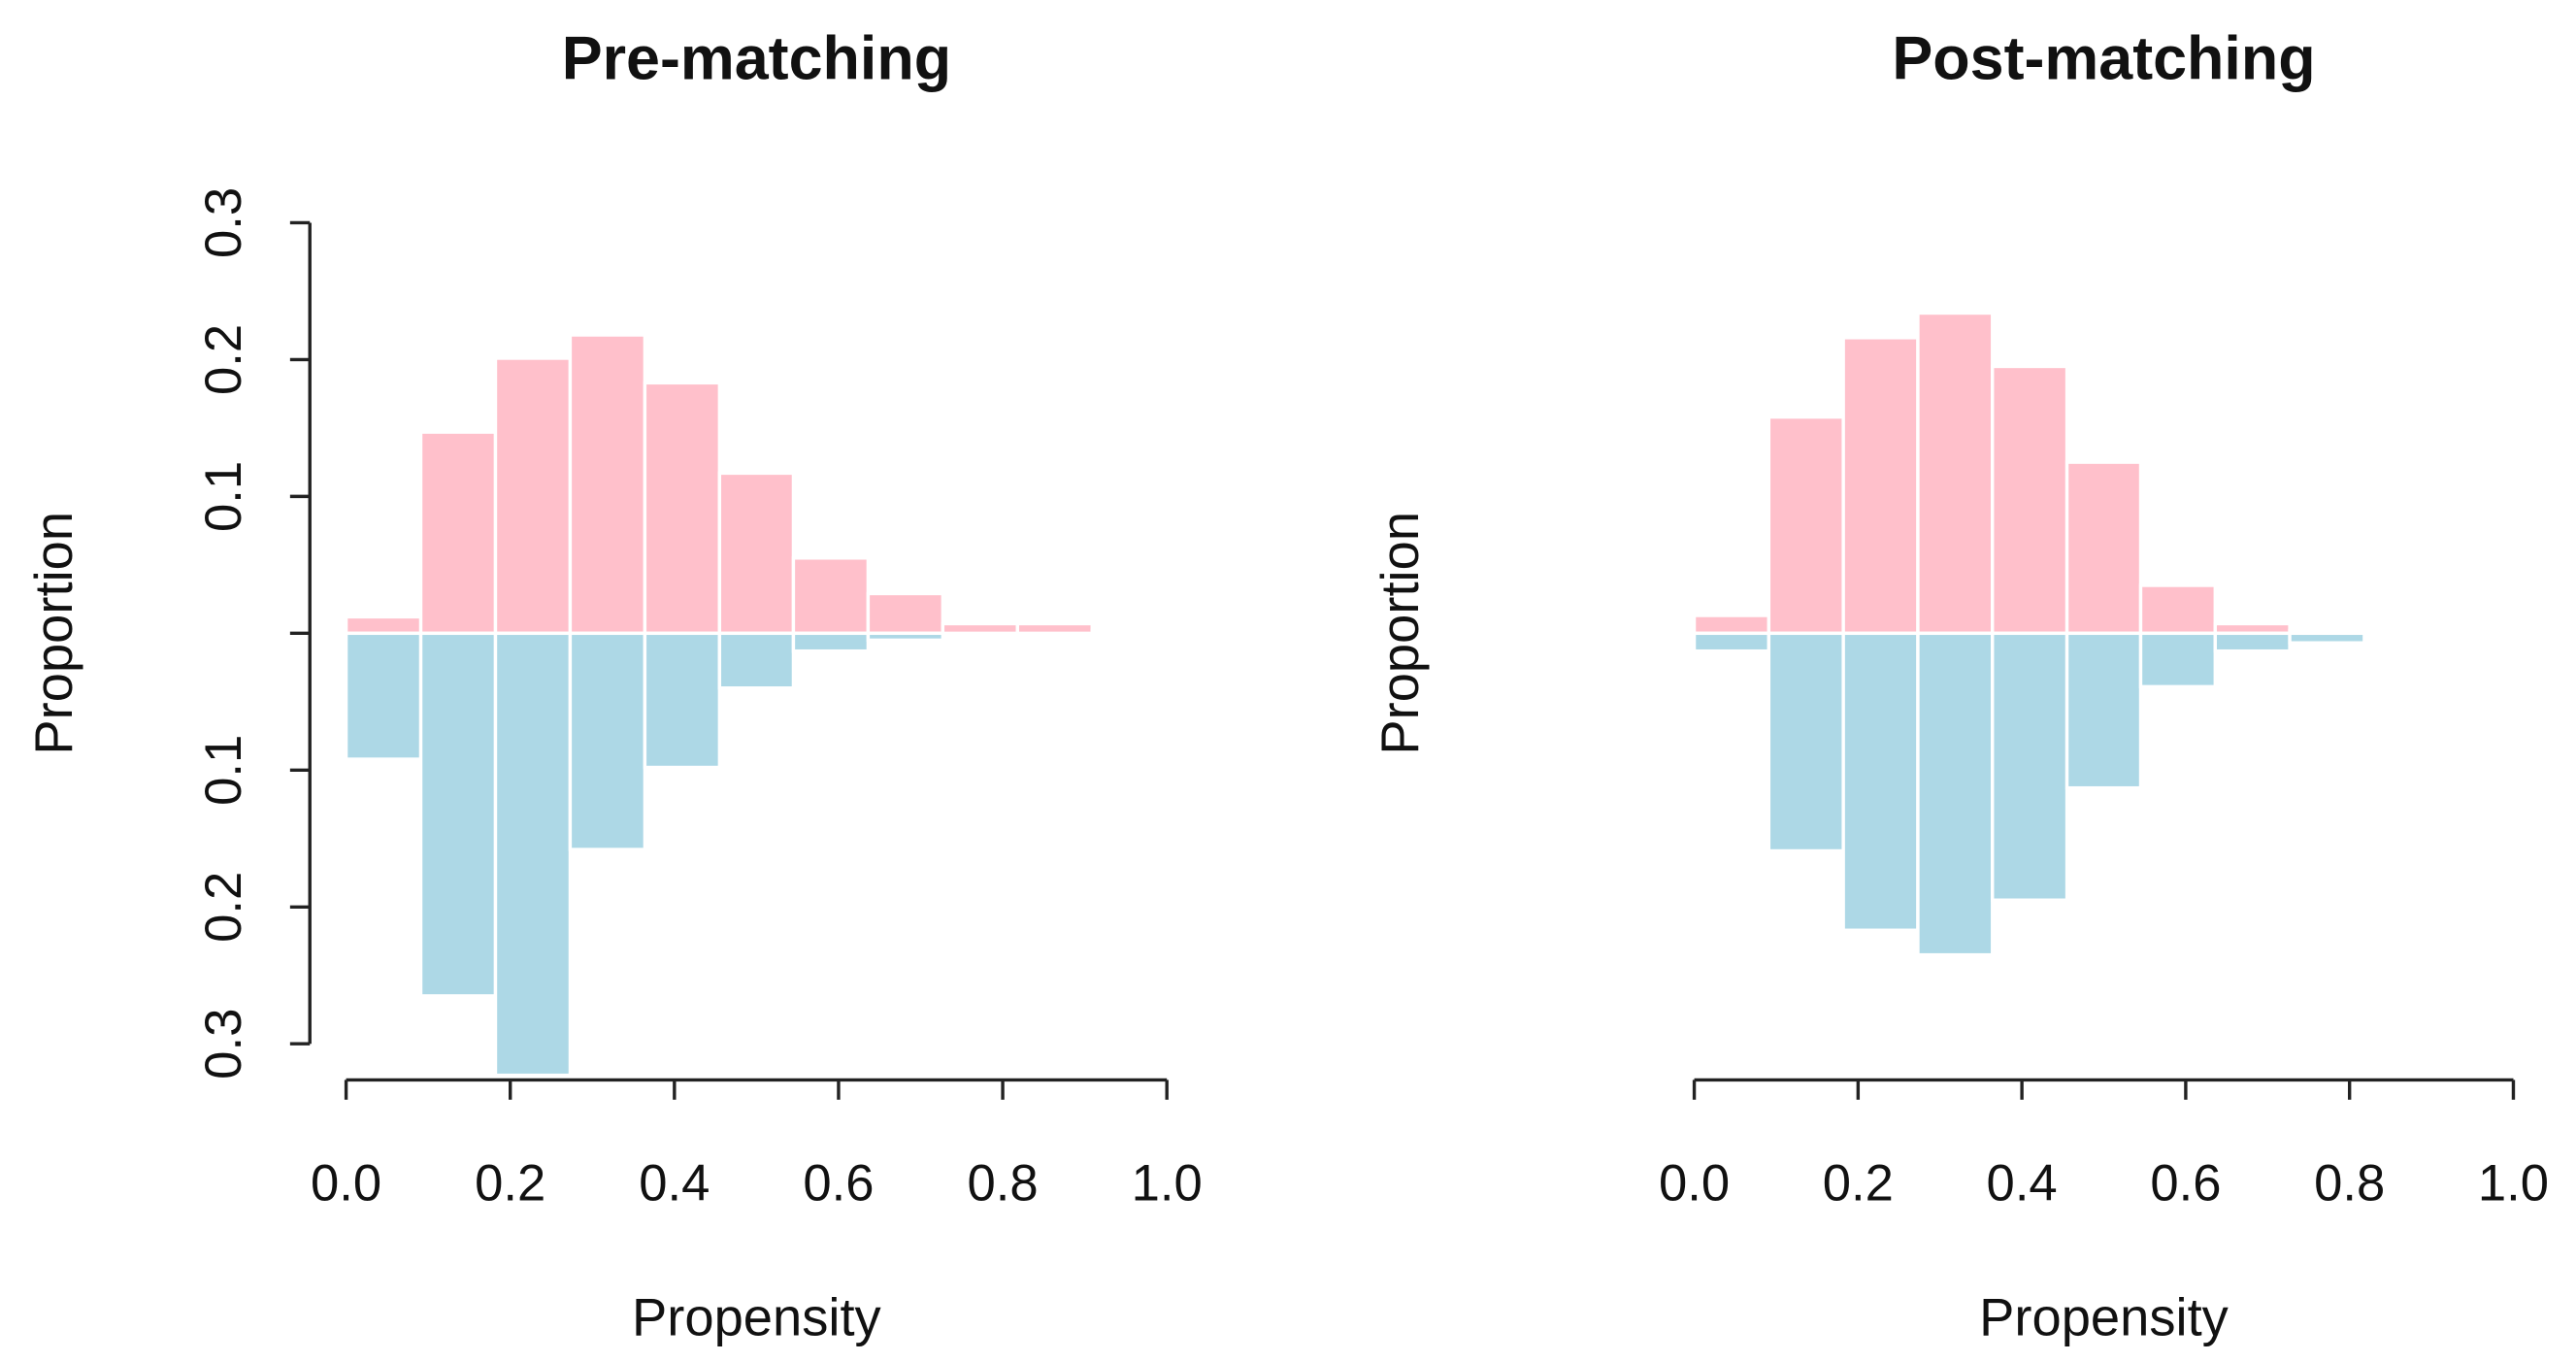 The image size is (2576, 1362). I want to click on chart-title: Pre-matching, so click(756, 59).